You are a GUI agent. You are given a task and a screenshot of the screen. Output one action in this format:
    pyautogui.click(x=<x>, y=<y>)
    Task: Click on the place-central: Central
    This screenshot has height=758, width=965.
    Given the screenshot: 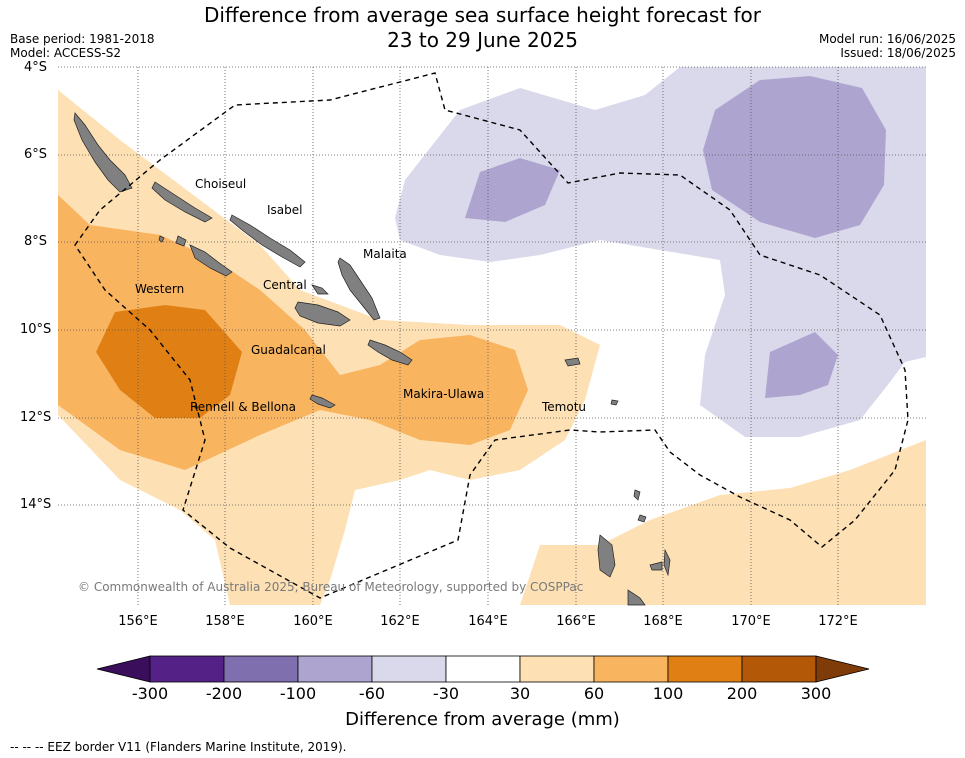 What is the action you would take?
    pyautogui.click(x=285, y=285)
    